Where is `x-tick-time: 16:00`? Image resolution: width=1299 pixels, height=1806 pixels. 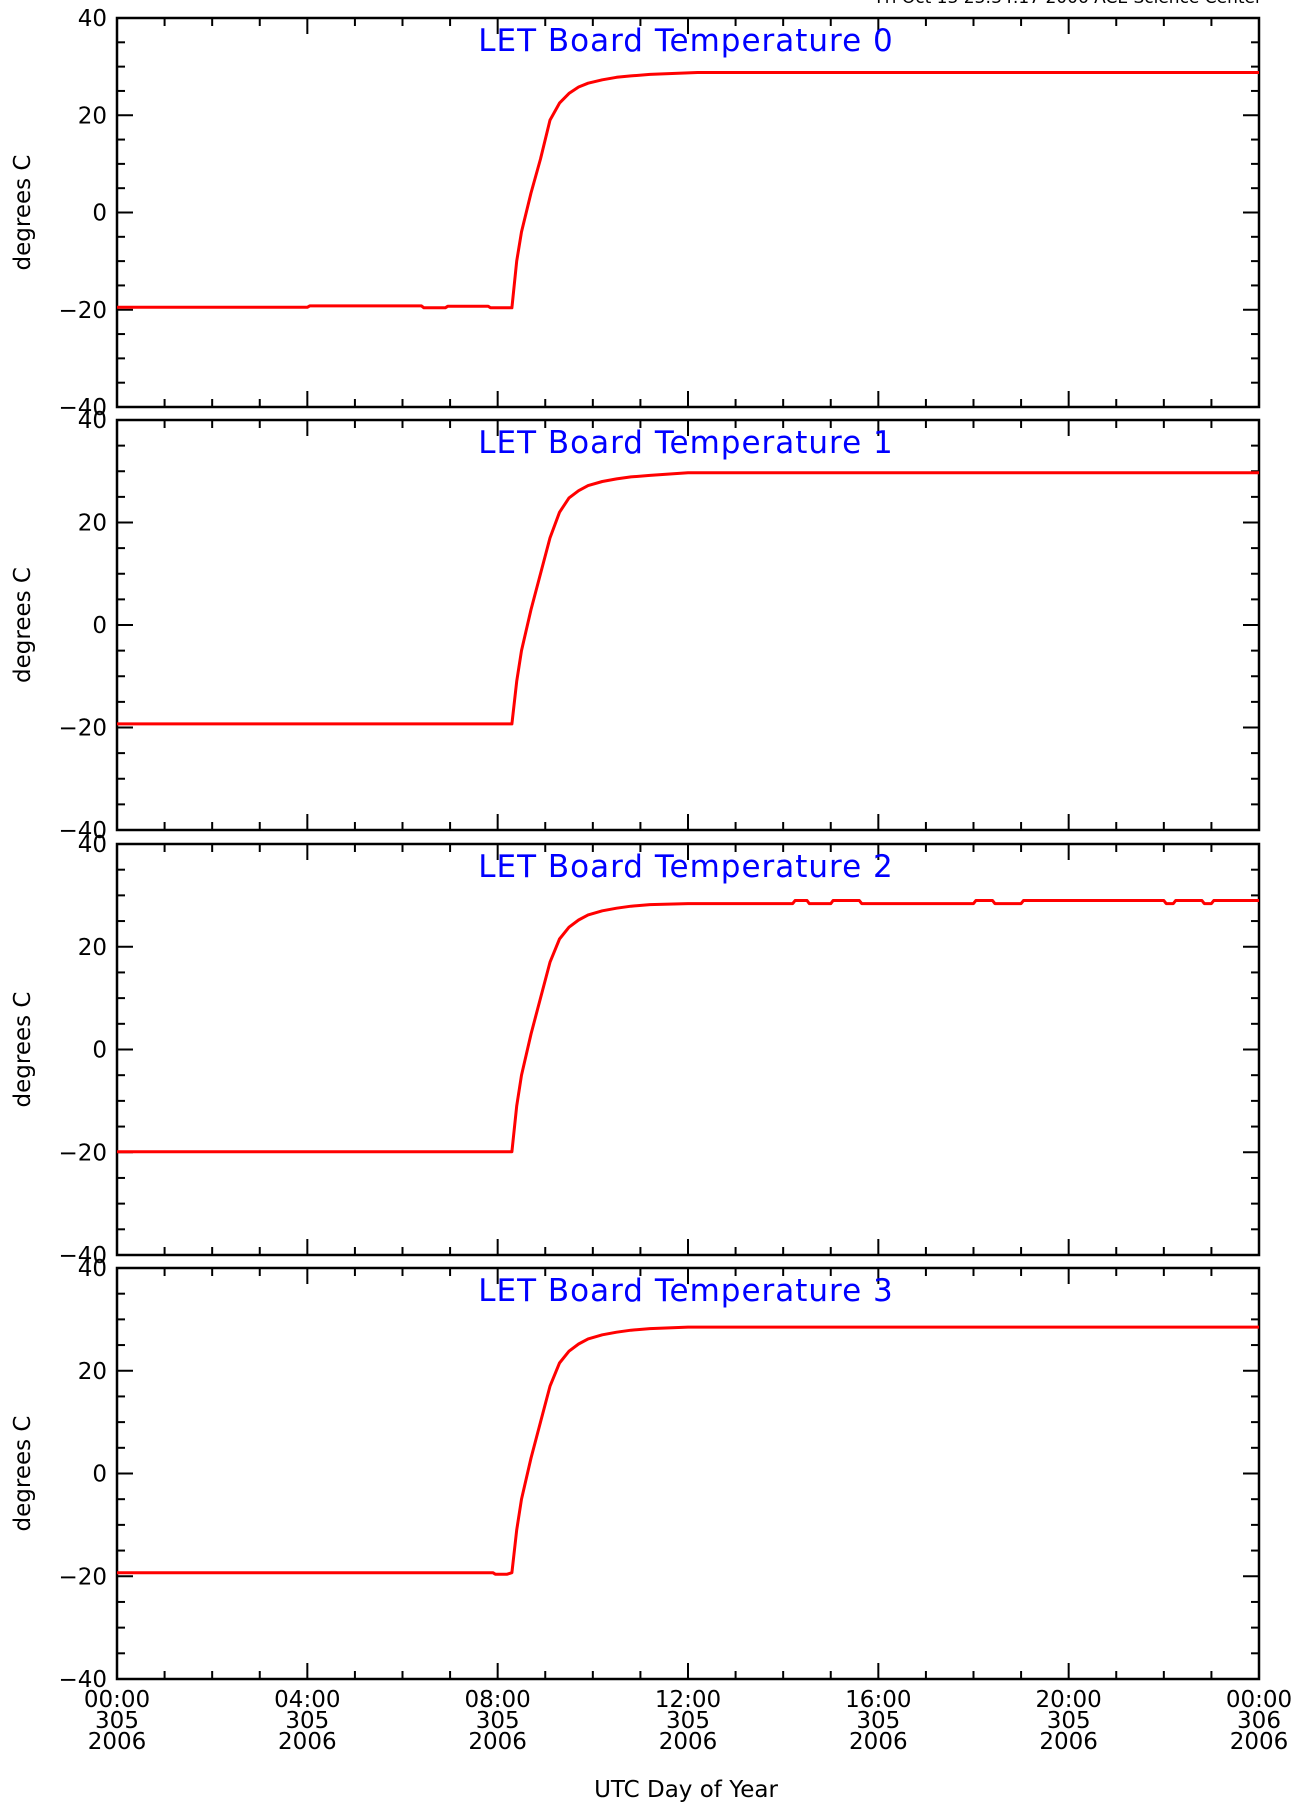
x-tick-time: 16:00 is located at coordinates (878, 1700).